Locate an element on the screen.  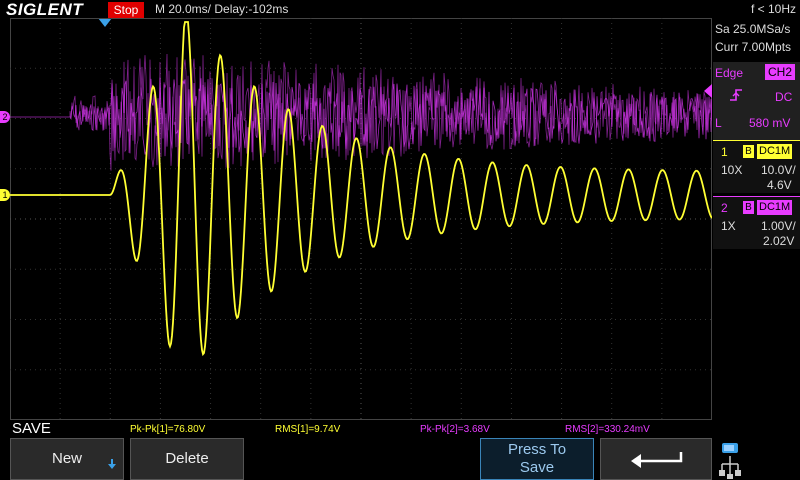
measurement-ch1-rms: RMS[1]=9.74V is located at coordinates (308, 429).